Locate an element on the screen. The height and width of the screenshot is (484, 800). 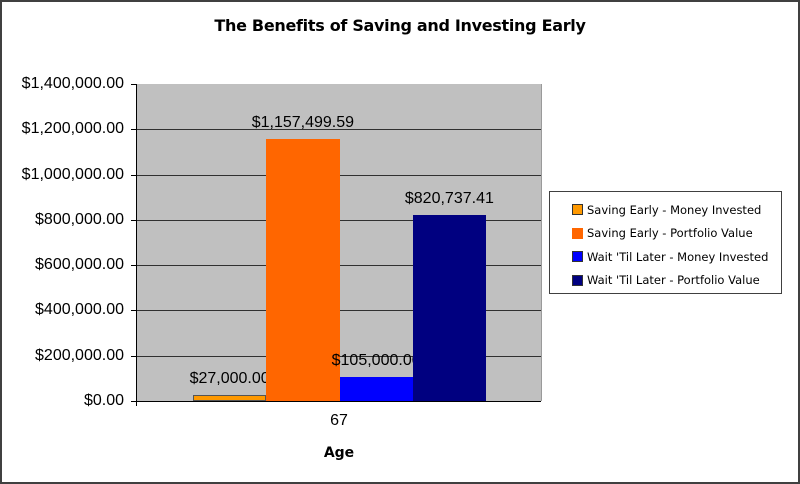
legend-label: Saving Early - Portfolio Value is located at coordinates (670, 233).